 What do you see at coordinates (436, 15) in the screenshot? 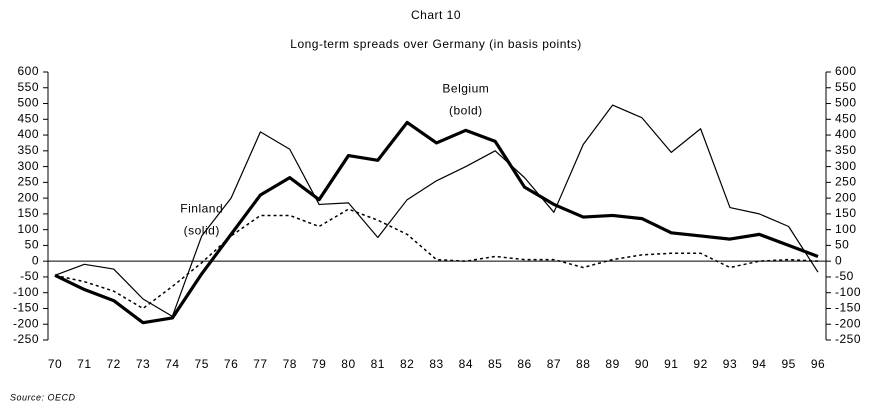
I see `chart-title: Chart 10` at bounding box center [436, 15].